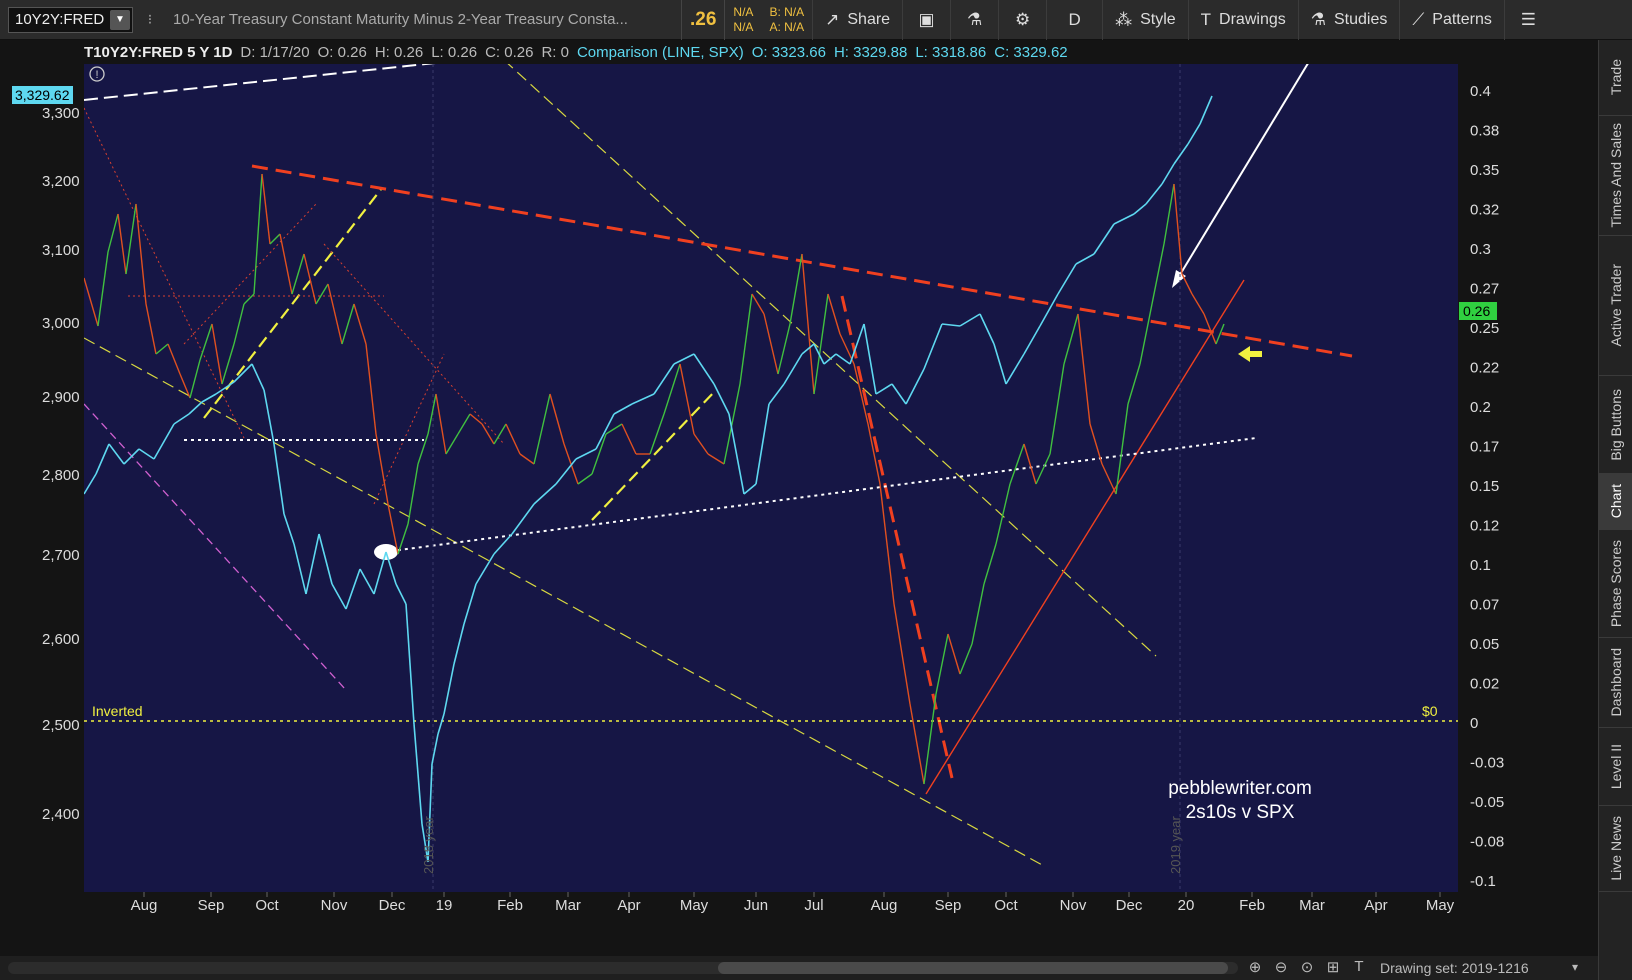  What do you see at coordinates (703, 20) in the screenshot?
I see `last-price: .26` at bounding box center [703, 20].